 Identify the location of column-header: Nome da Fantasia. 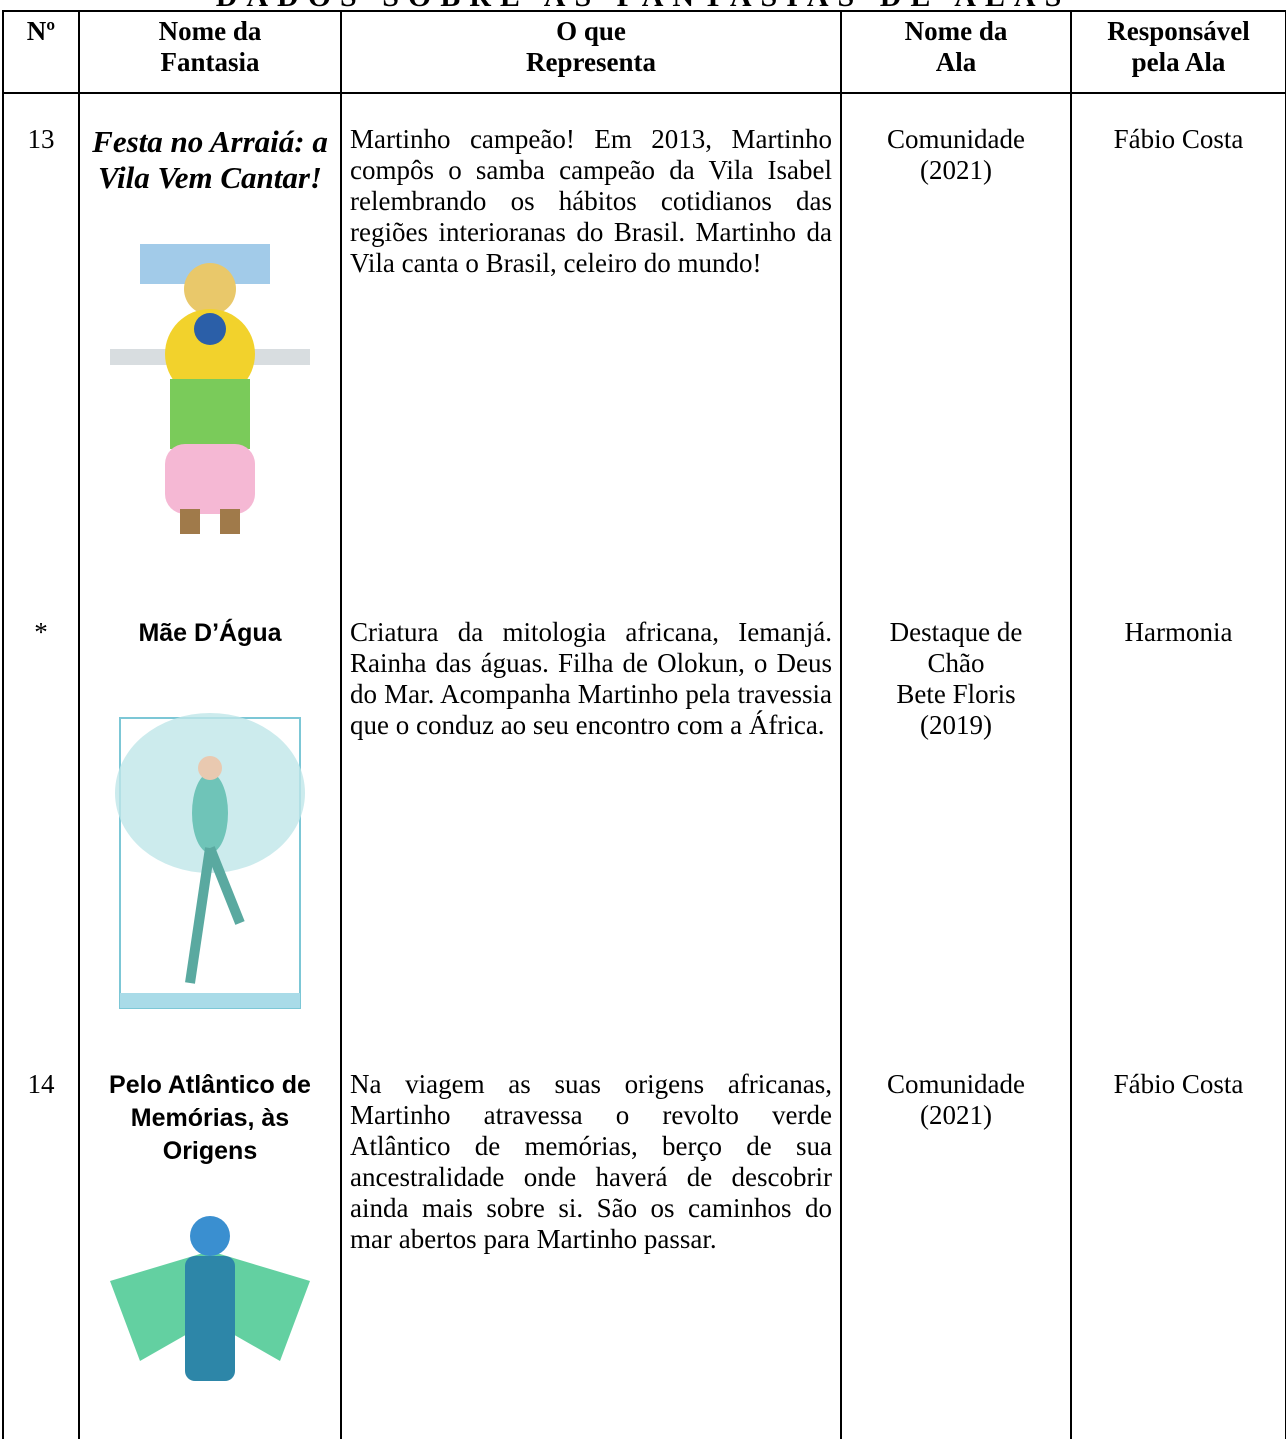
(210, 52).